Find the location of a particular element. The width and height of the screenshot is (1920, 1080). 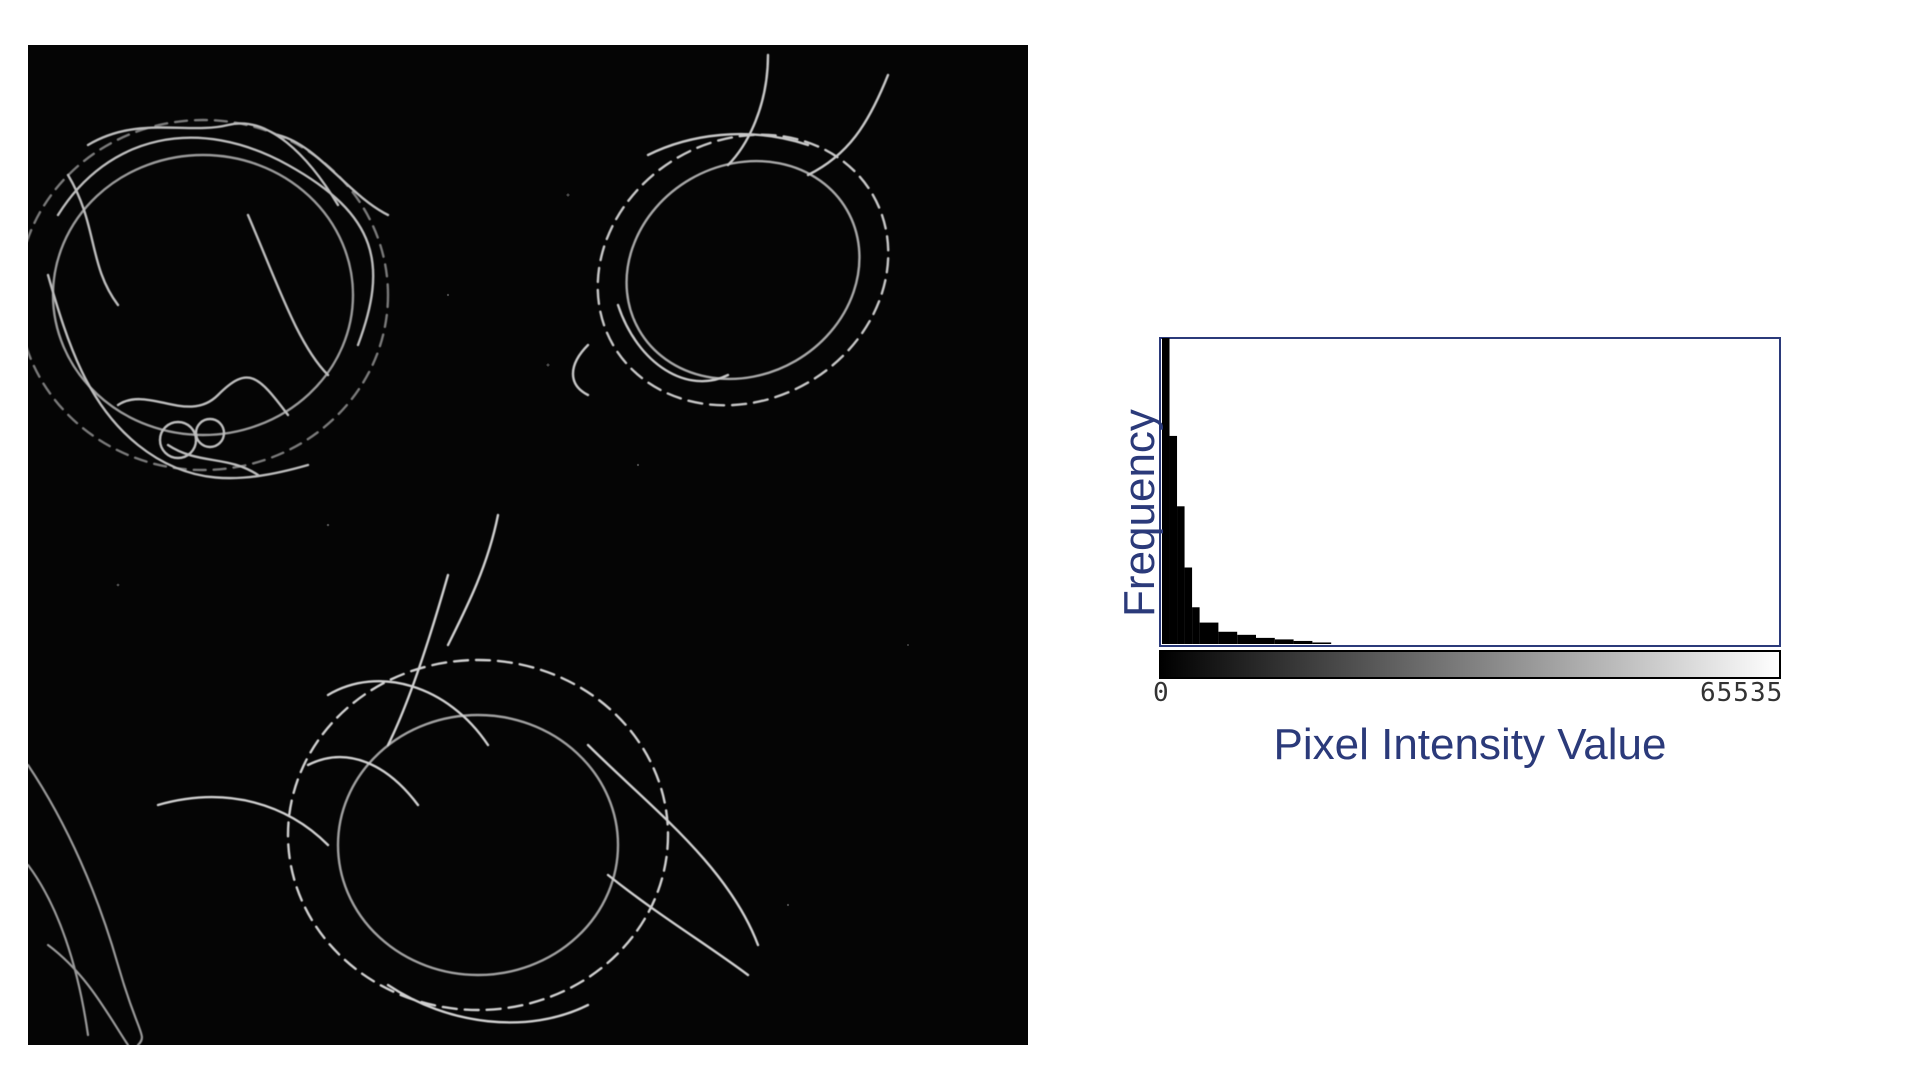

intensity-colorbar is located at coordinates (1470, 664).